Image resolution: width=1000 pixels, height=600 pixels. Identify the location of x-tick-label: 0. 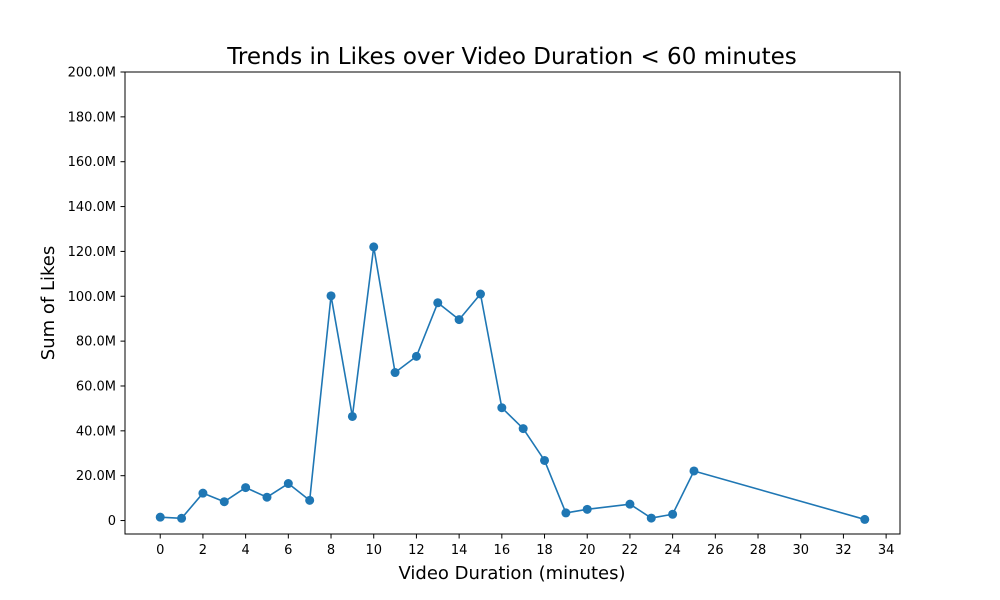
(160, 550).